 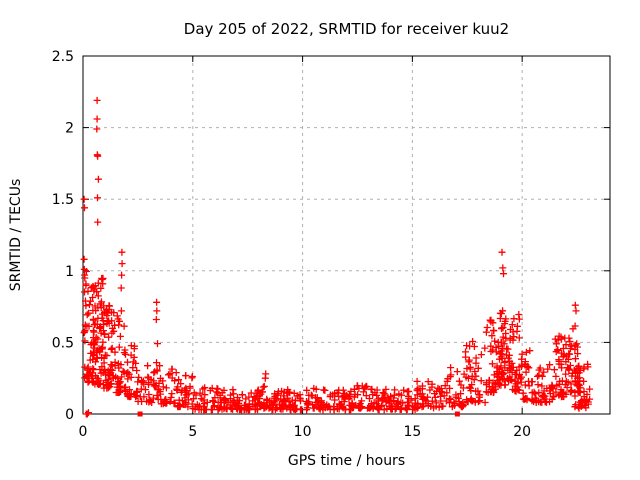 What do you see at coordinates (303, 432) in the screenshot?
I see `x-tick-label: 10` at bounding box center [303, 432].